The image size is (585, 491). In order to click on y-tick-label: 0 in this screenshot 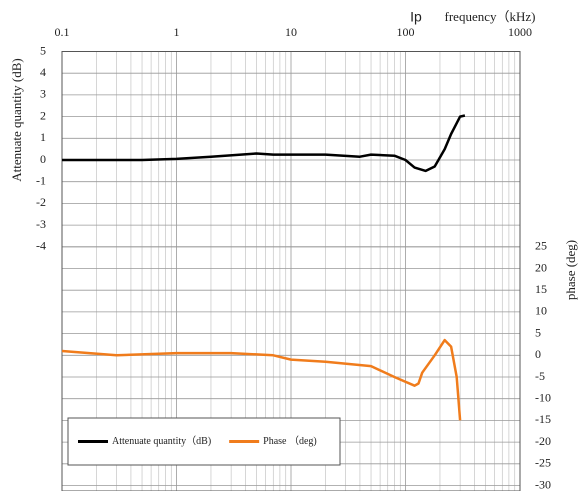, I will do `click(43, 159)`.